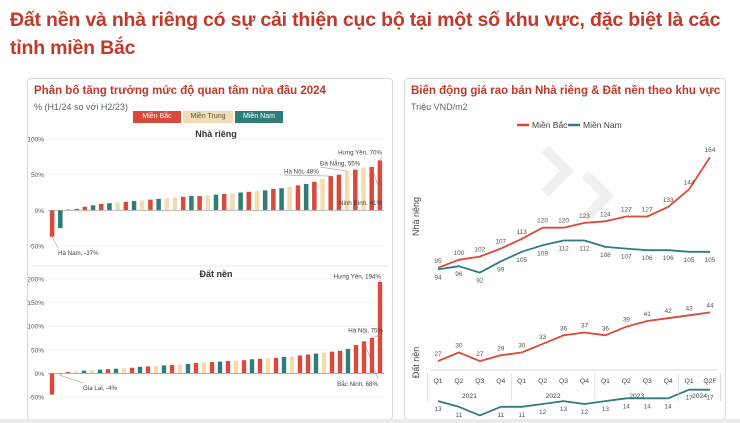 This screenshot has width=740, height=423. Describe the element at coordinates (605, 255) in the screenshot. I see `data-label: 108` at that location.